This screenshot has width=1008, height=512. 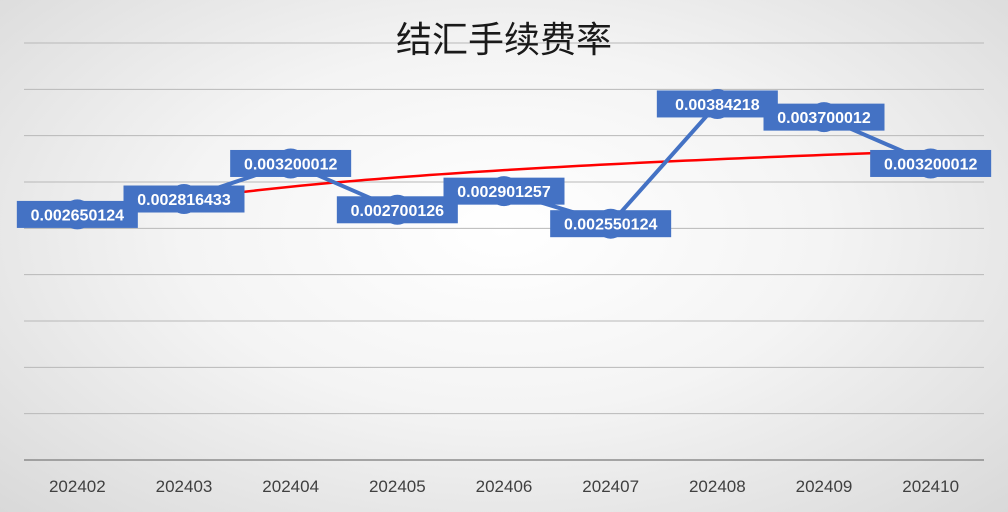 I want to click on data-label: 0.002550124, so click(x=611, y=224).